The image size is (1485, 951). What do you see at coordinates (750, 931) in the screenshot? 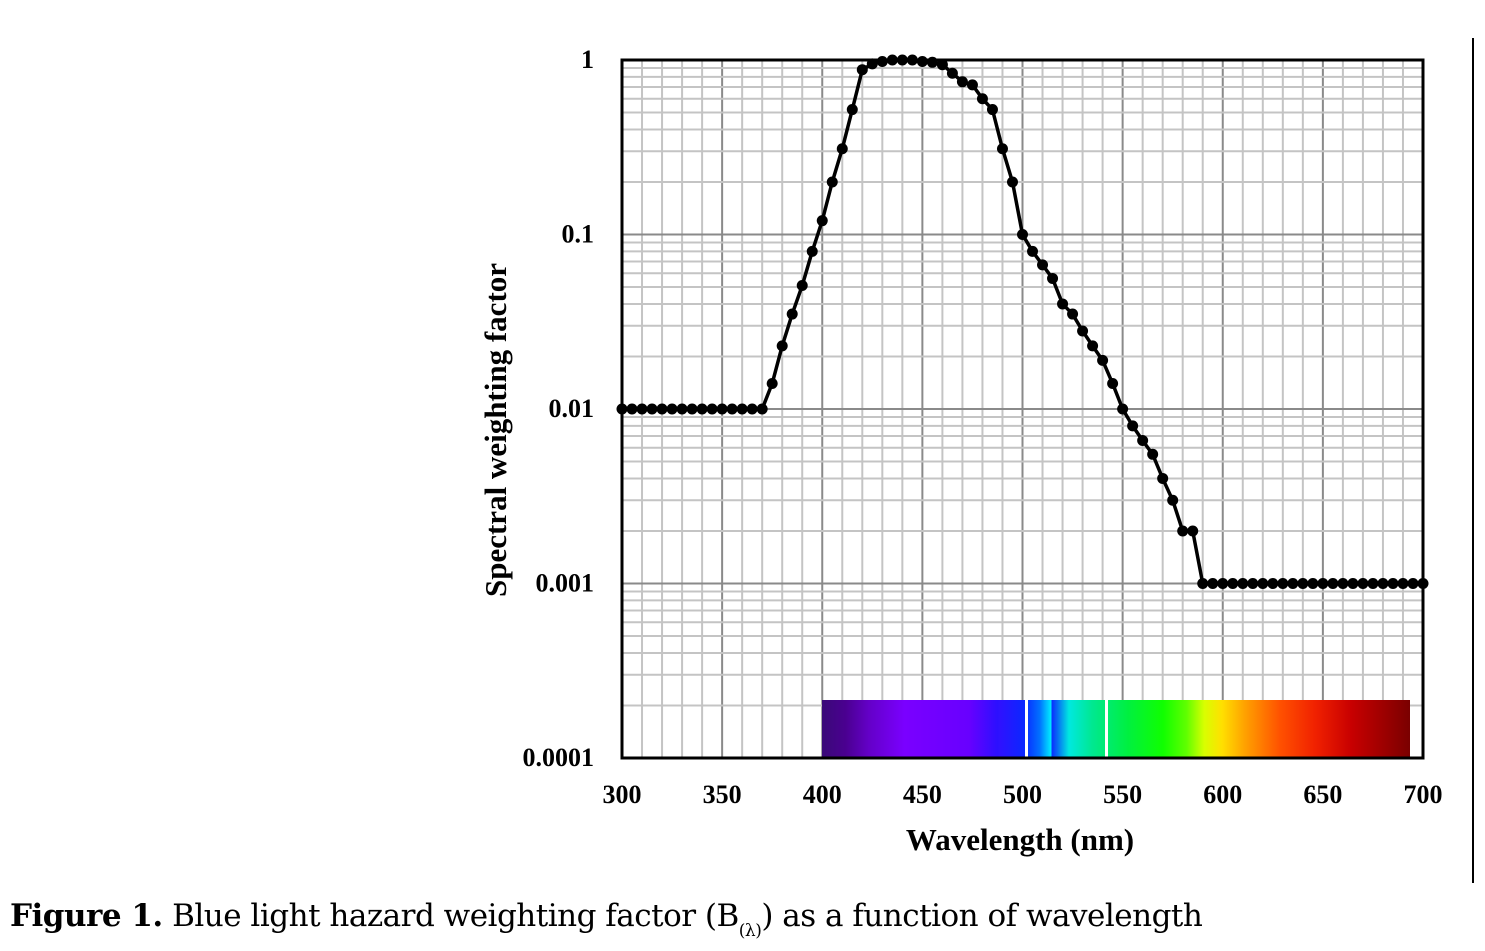
I see `caption-subscript: (λ)` at bounding box center [750, 931].